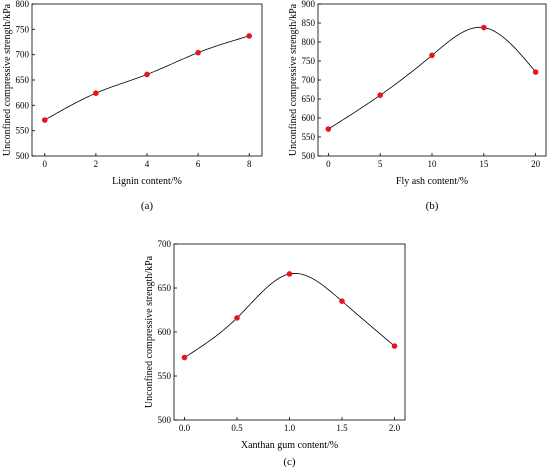 This screenshot has height=476, width=550. I want to click on x-tick-label: 5, so click(380, 164).